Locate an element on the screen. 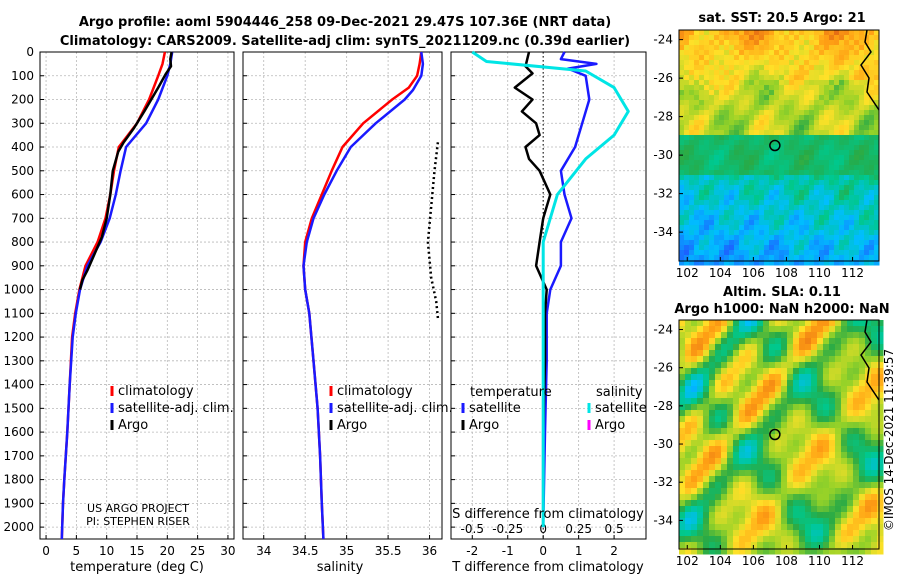 The height and width of the screenshot is (580, 900). y-tick-label: -30 is located at coordinates (663, 155).